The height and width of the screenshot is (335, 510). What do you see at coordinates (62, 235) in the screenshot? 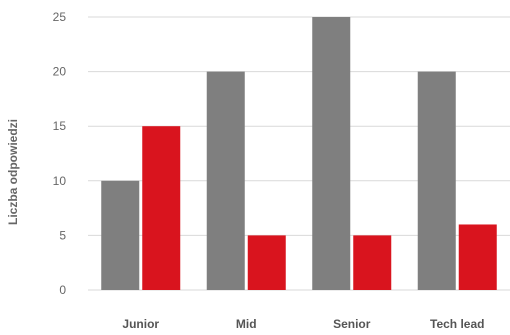
I see `y-tick-label: 5` at bounding box center [62, 235].